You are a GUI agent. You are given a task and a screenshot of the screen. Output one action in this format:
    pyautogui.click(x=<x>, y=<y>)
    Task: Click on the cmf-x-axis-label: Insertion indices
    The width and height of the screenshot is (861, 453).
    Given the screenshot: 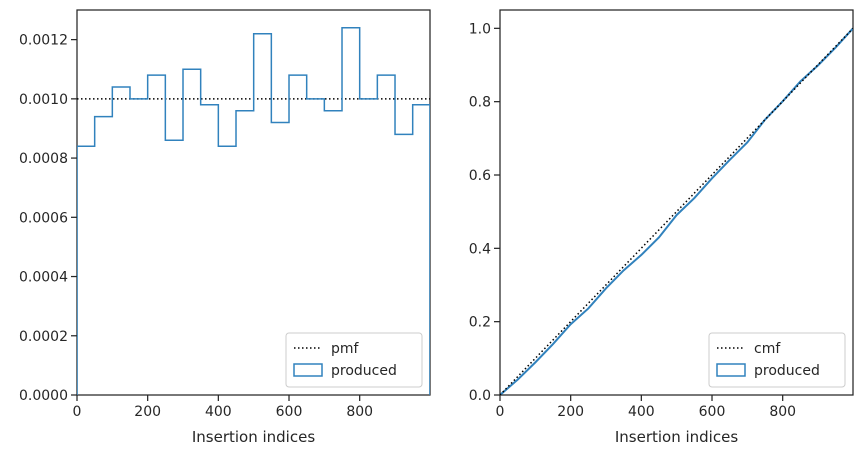 What is the action you would take?
    pyautogui.click(x=676, y=437)
    